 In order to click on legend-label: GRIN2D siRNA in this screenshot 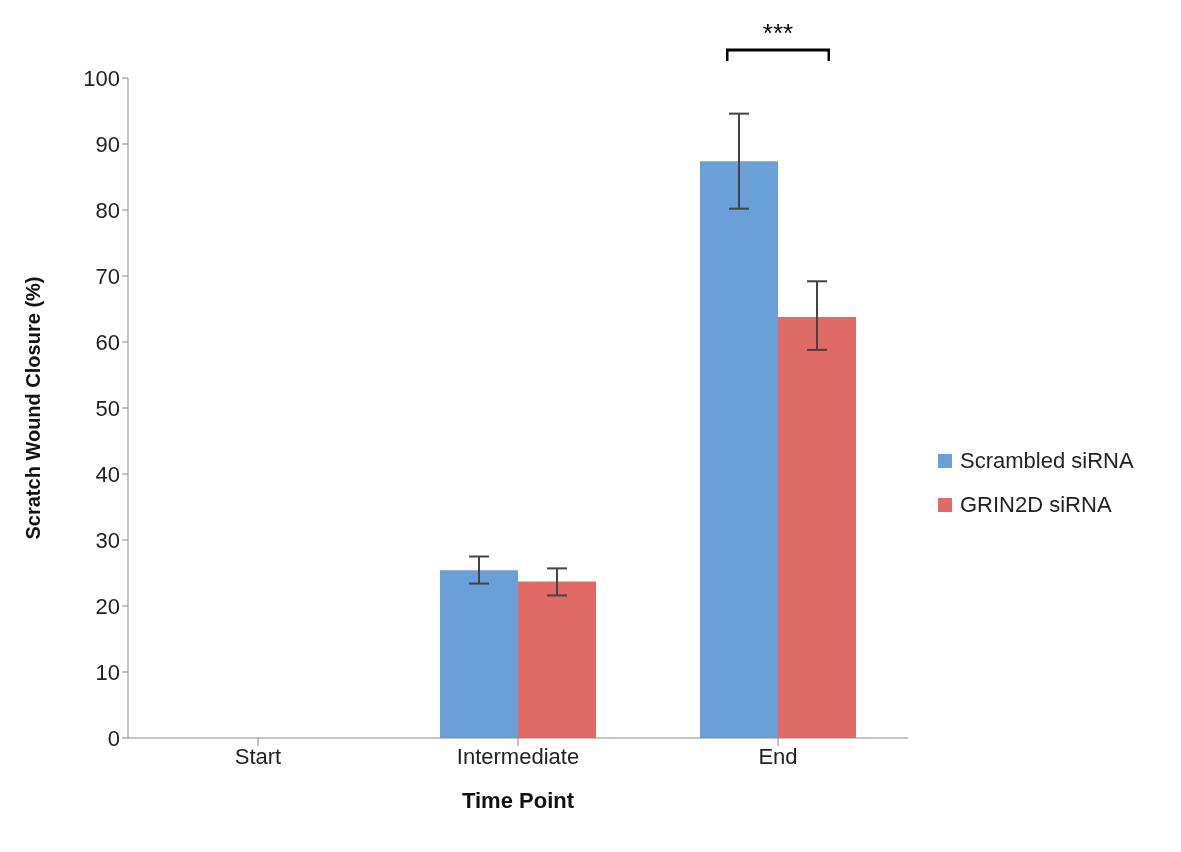, I will do `click(1036, 505)`.